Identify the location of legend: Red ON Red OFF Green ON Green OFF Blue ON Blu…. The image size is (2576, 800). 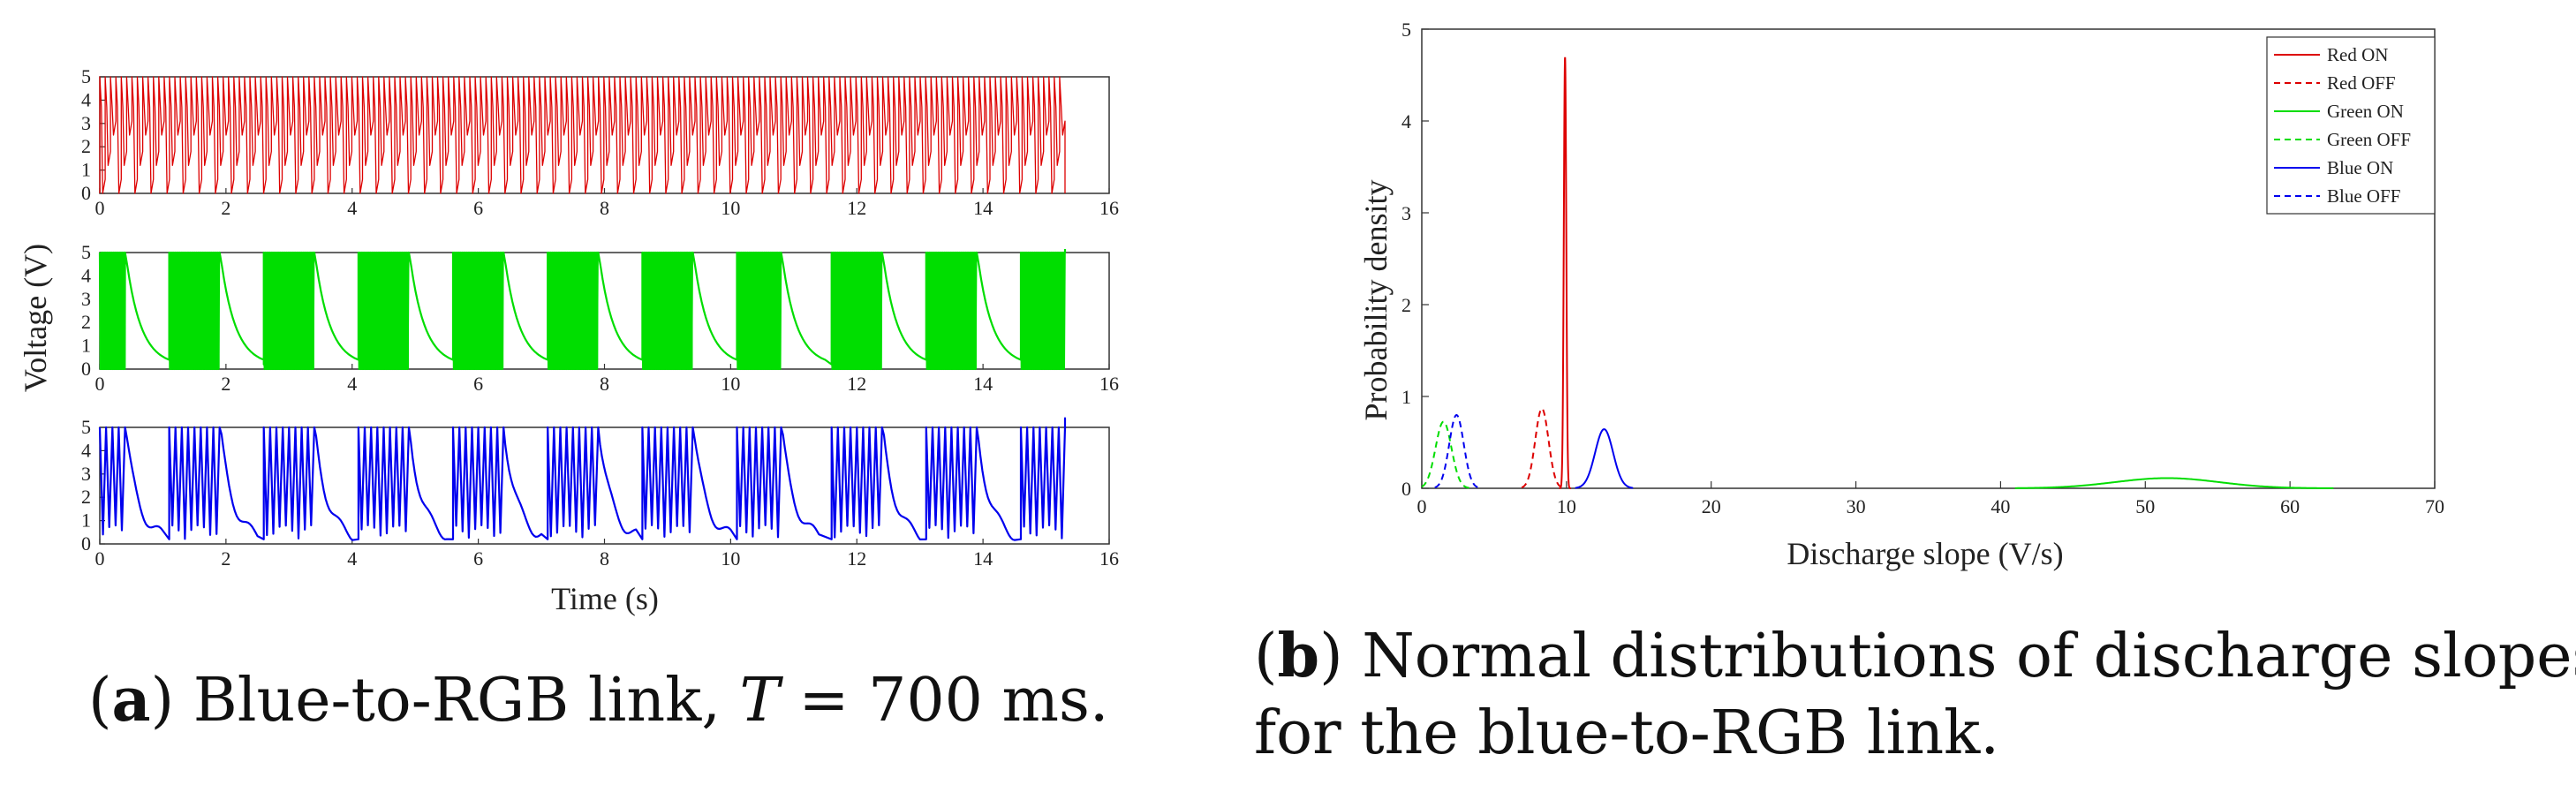
(2351, 125).